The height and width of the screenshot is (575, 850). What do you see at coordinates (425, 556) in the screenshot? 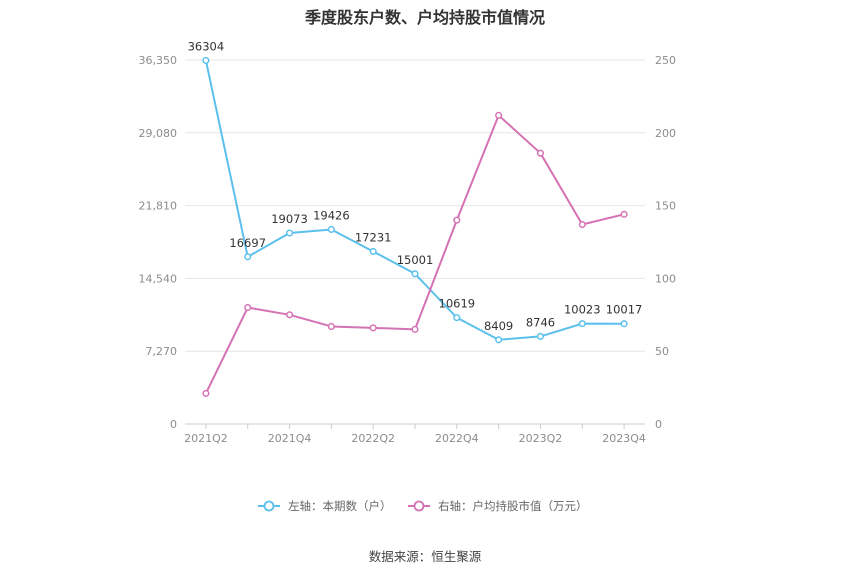
I see `source-note: 数据来源：恒生聚源` at bounding box center [425, 556].